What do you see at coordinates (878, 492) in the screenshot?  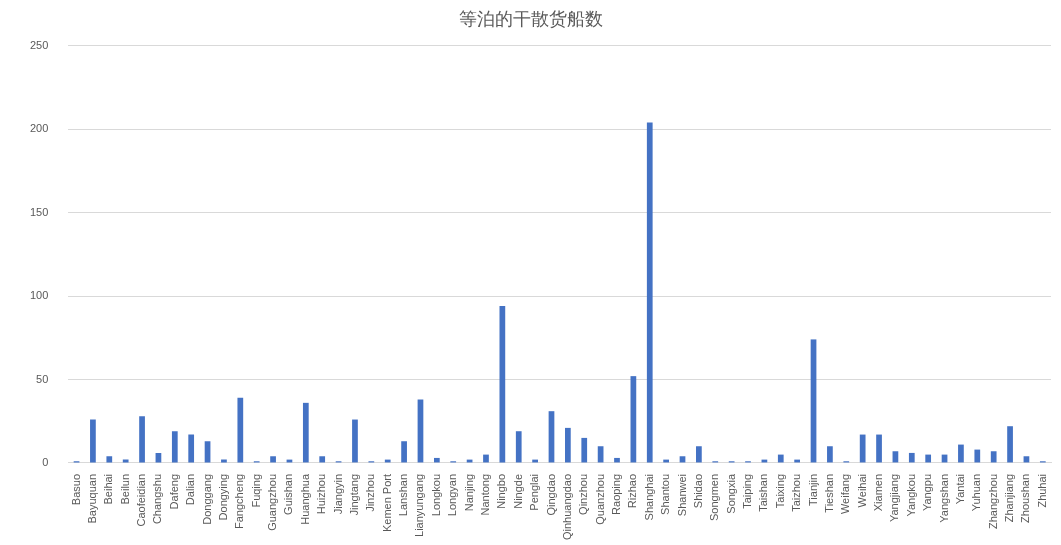 I see `x-tick-label: Xiamen` at bounding box center [878, 492].